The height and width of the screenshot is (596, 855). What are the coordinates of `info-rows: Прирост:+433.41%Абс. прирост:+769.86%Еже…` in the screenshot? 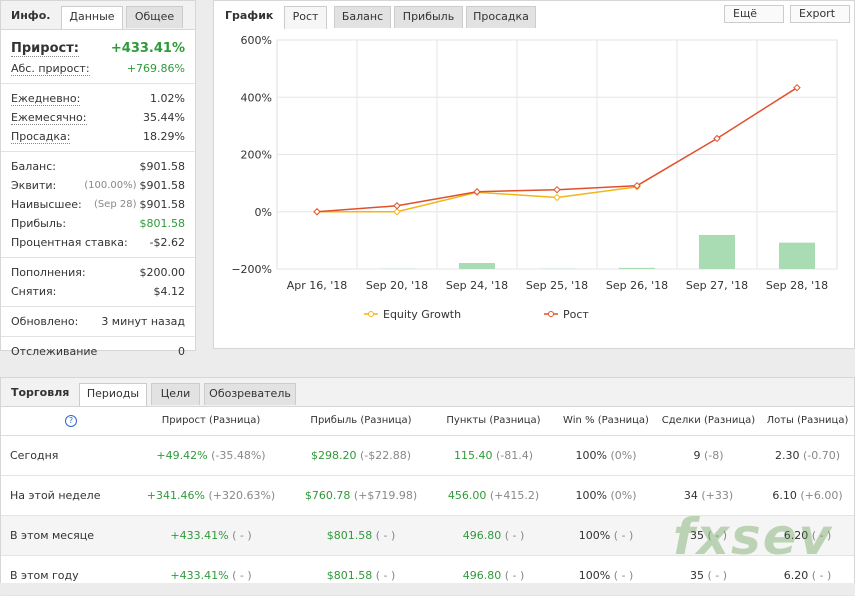 It's located at (98, 199).